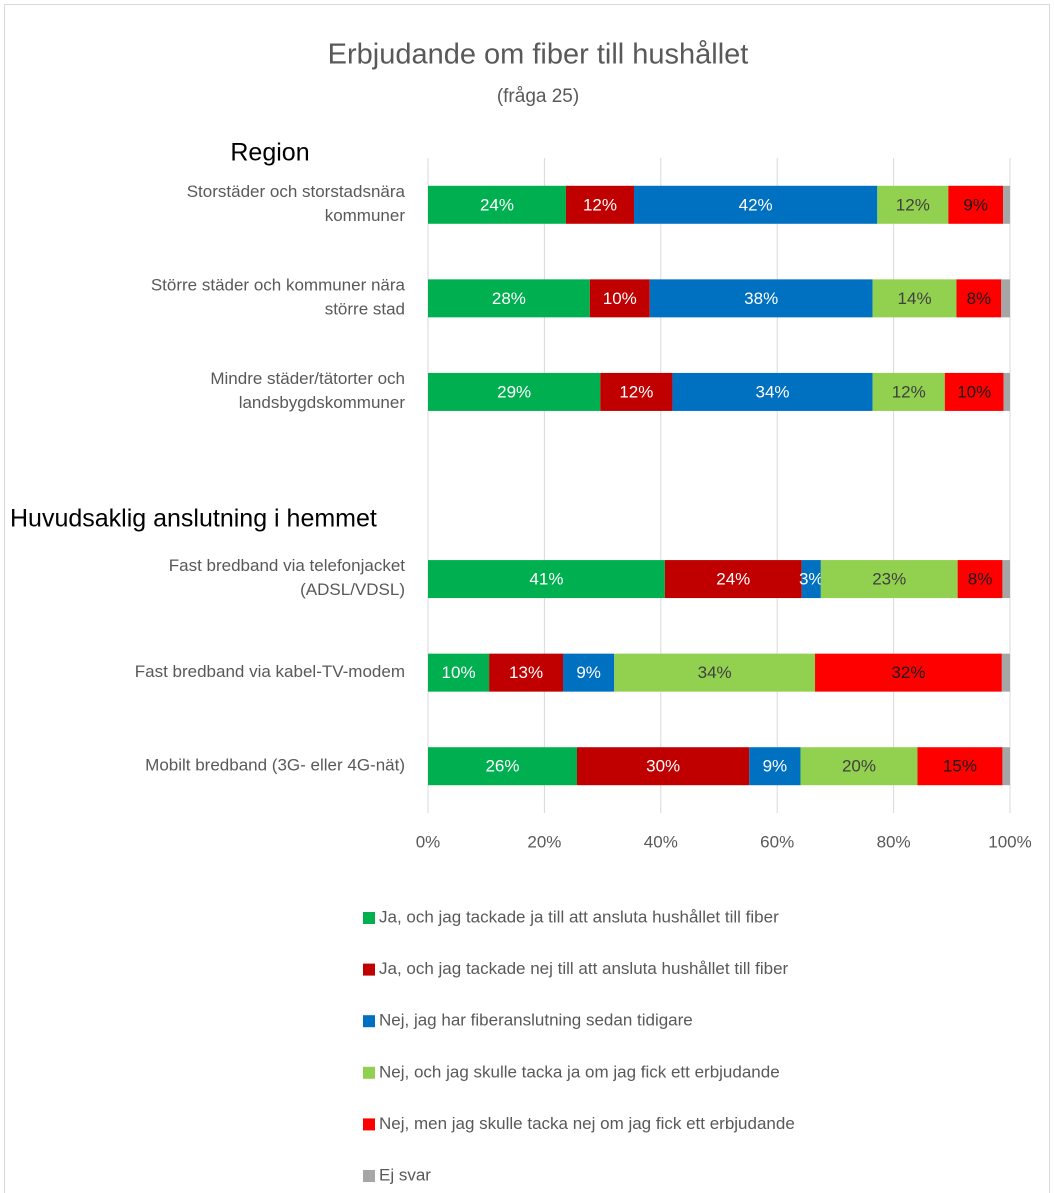 Image resolution: width=1054 pixels, height=1193 pixels. I want to click on data-label: 38%, so click(761, 298).